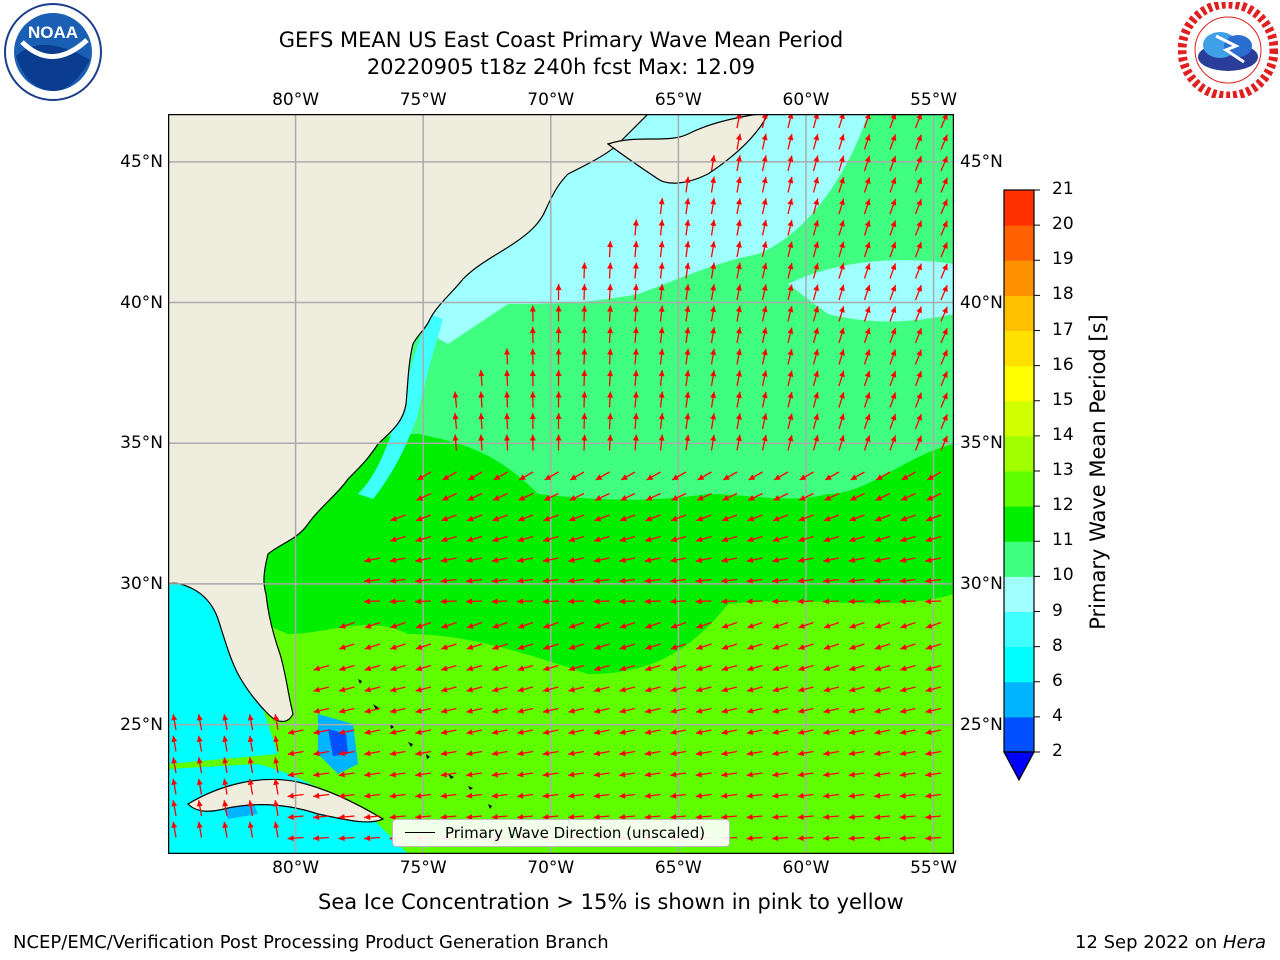 The image size is (1280, 960). I want to click on colorbar-label: Primary Wave Mean Period [s], so click(1098, 472).